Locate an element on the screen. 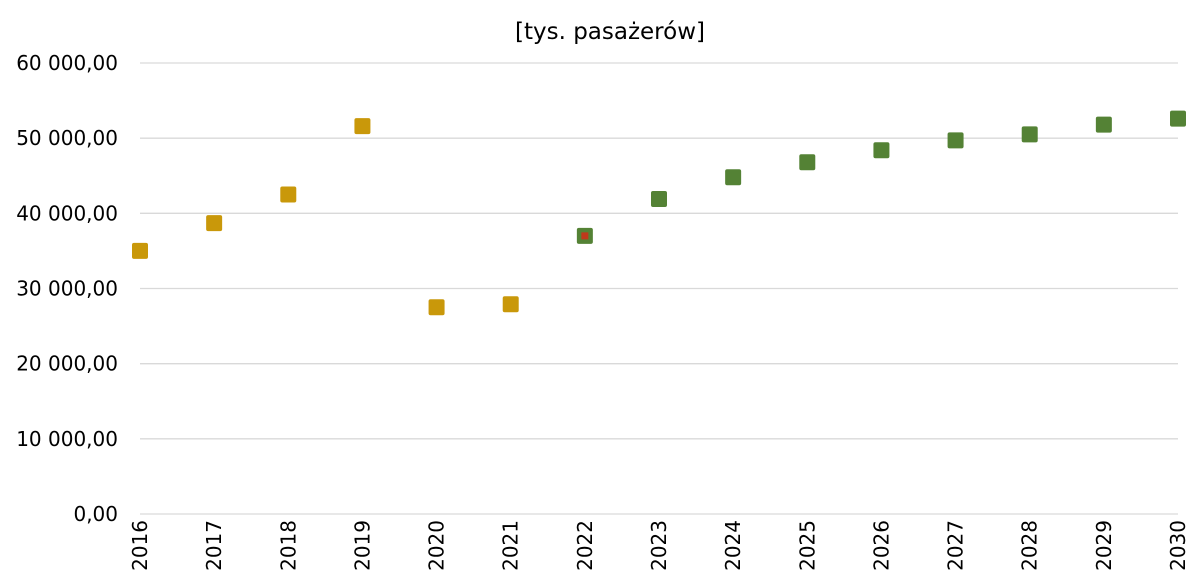  x-tick-label: 2028 is located at coordinates (1030, 545).